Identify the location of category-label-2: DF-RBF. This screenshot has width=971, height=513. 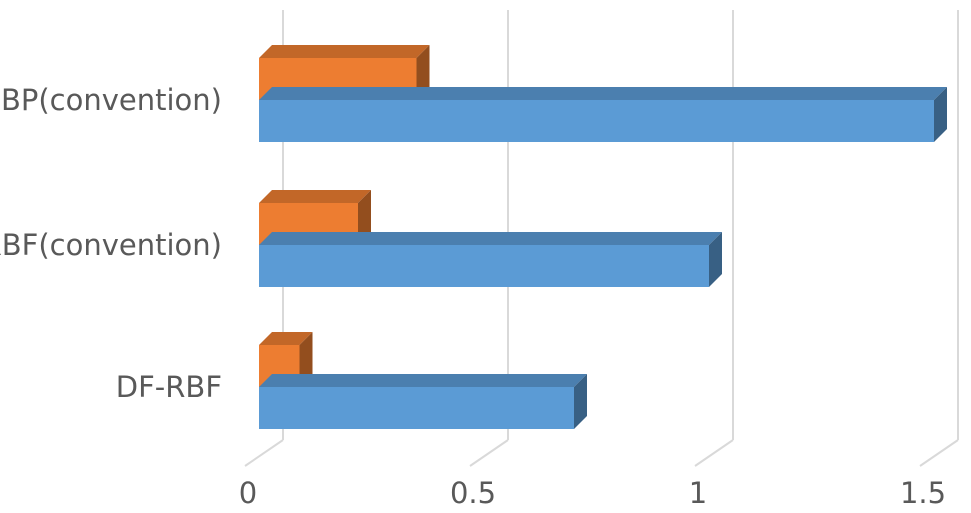
(169, 387).